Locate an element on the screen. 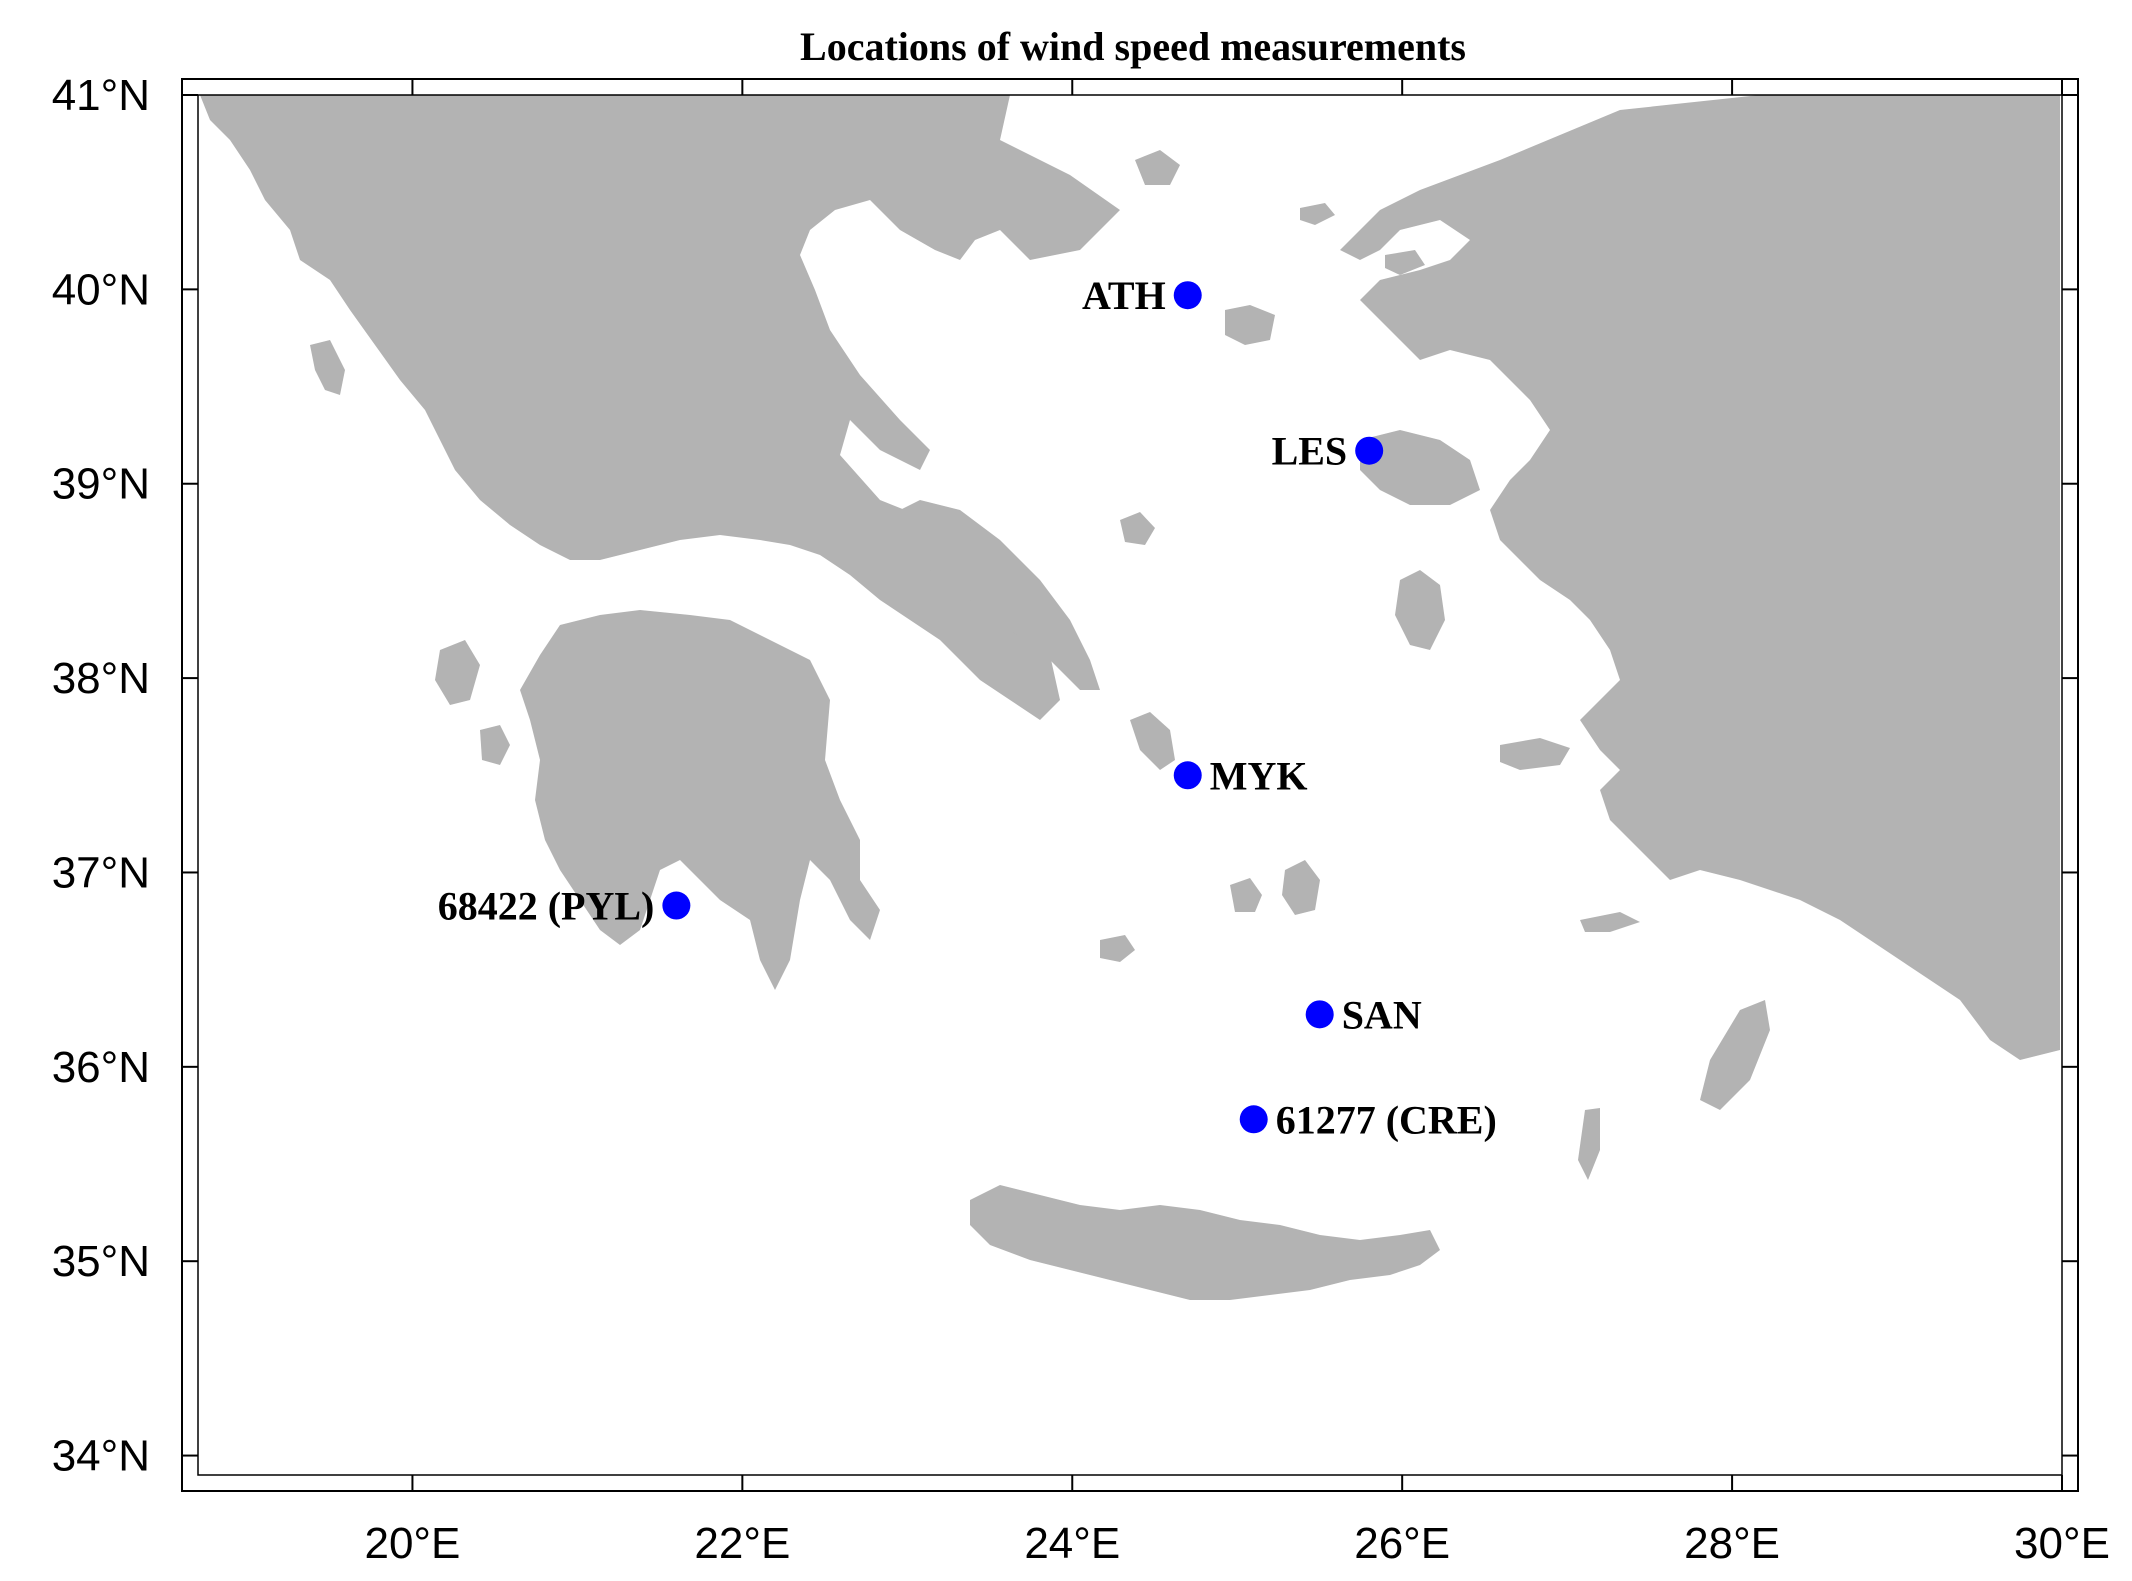 The image size is (2132, 1581). land-lesvos is located at coordinates (1420, 467).